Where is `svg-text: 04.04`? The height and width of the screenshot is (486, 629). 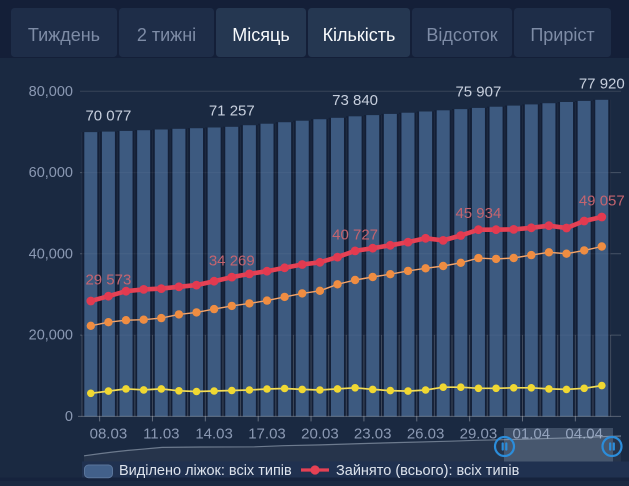
svg-text: 04.04 is located at coordinates (584, 434).